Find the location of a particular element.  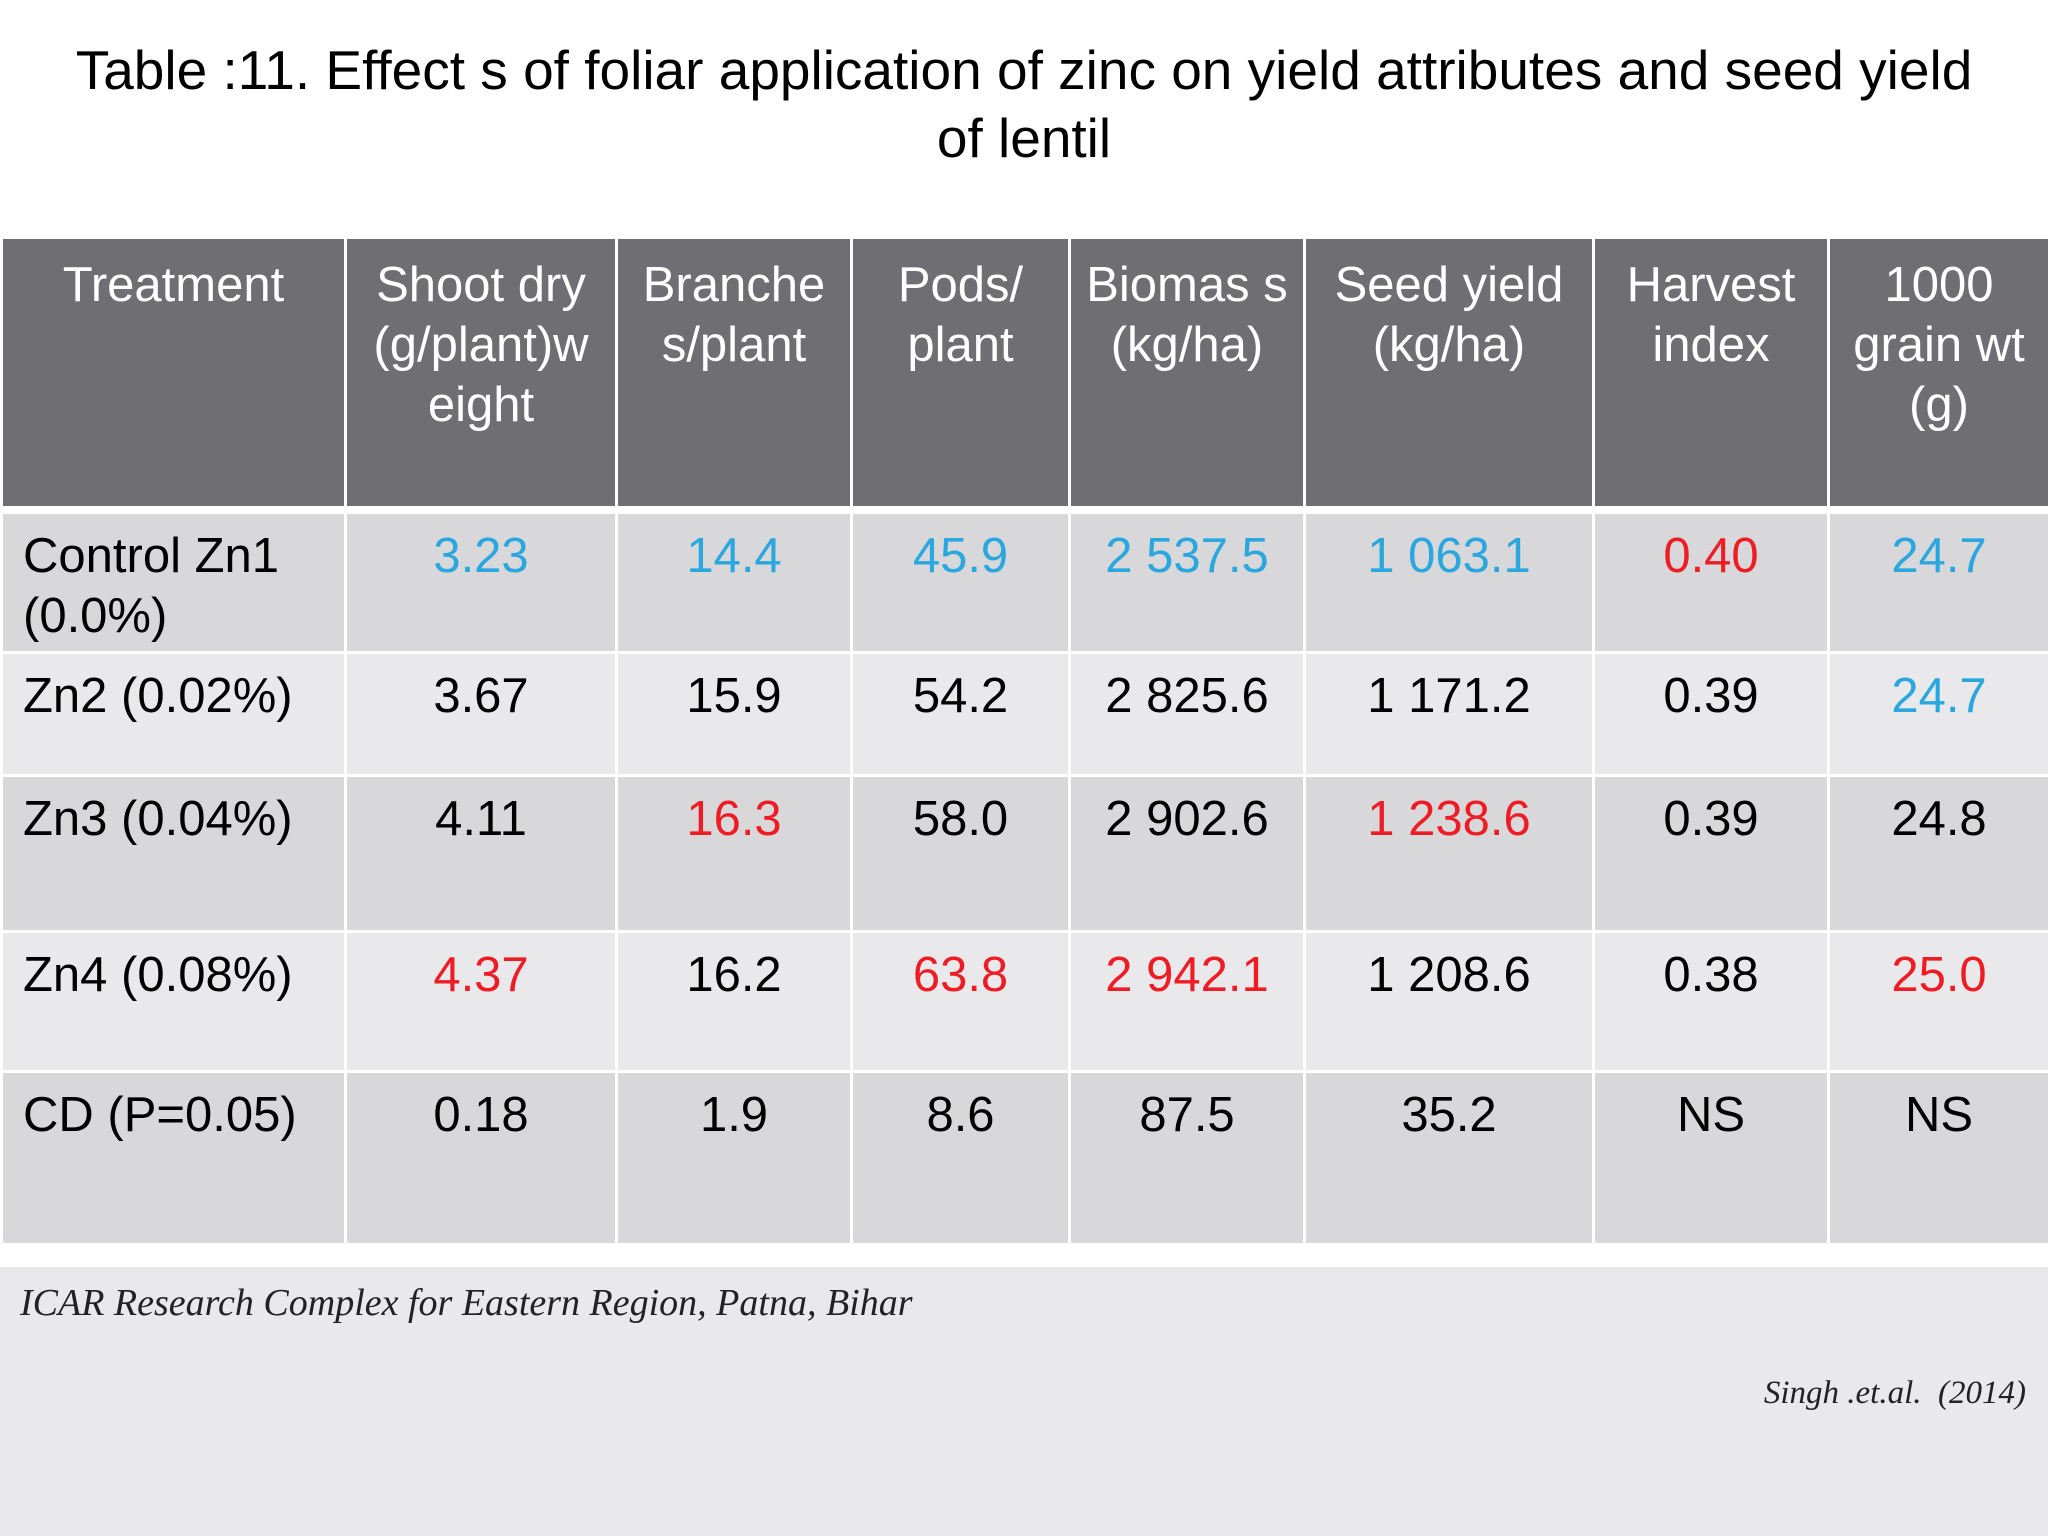

column-header: 1000 grain wt (g) is located at coordinates (1937, 374).